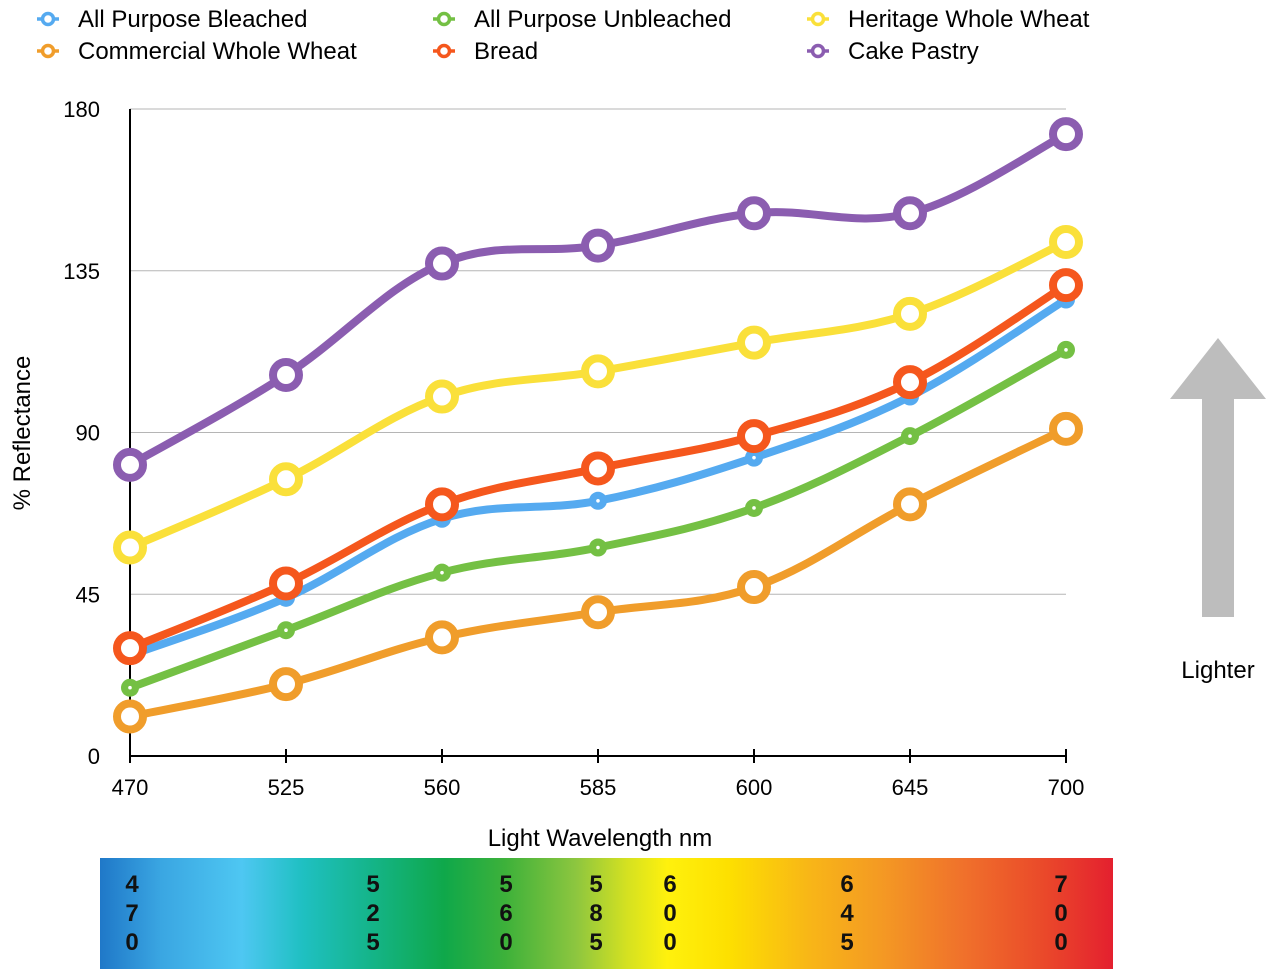  I want to click on spectrum-digit: 2, so click(373, 913).